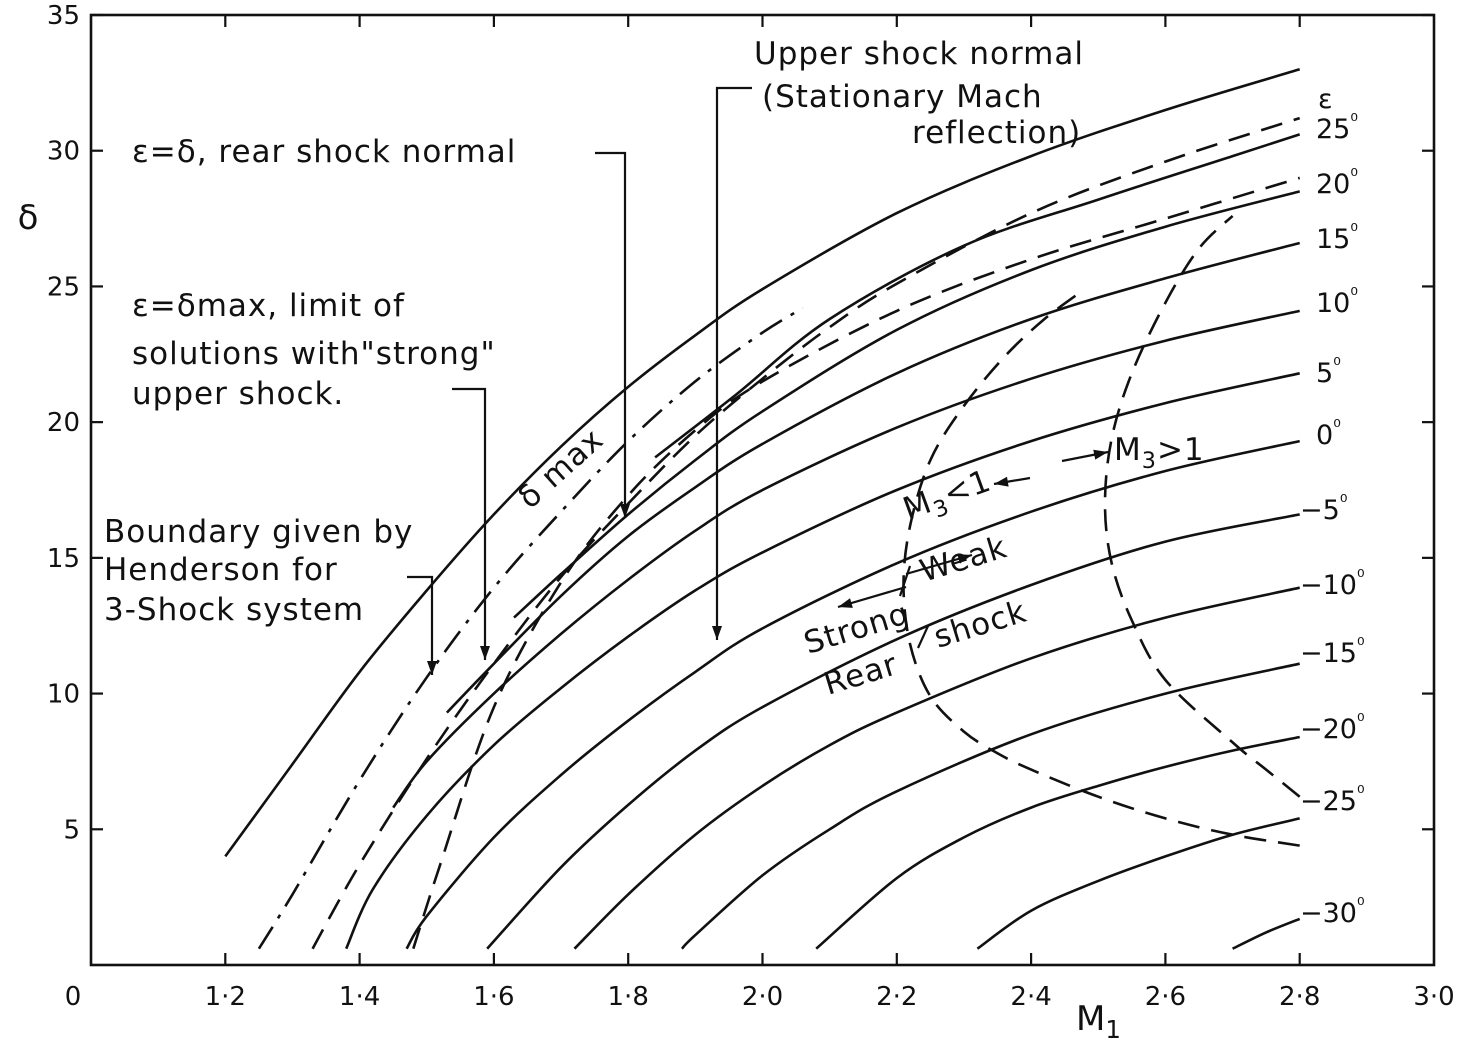  What do you see at coordinates (359, 997) in the screenshot?
I see `x-tick-label: 1·4` at bounding box center [359, 997].